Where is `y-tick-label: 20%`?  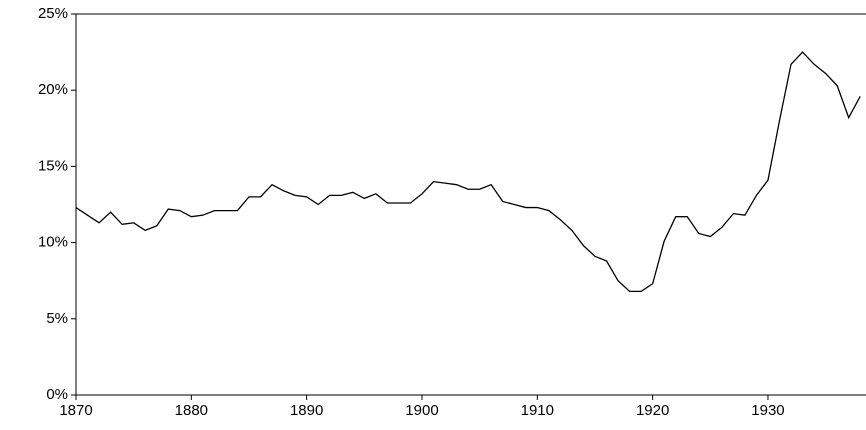 y-tick-label: 20% is located at coordinates (53, 89).